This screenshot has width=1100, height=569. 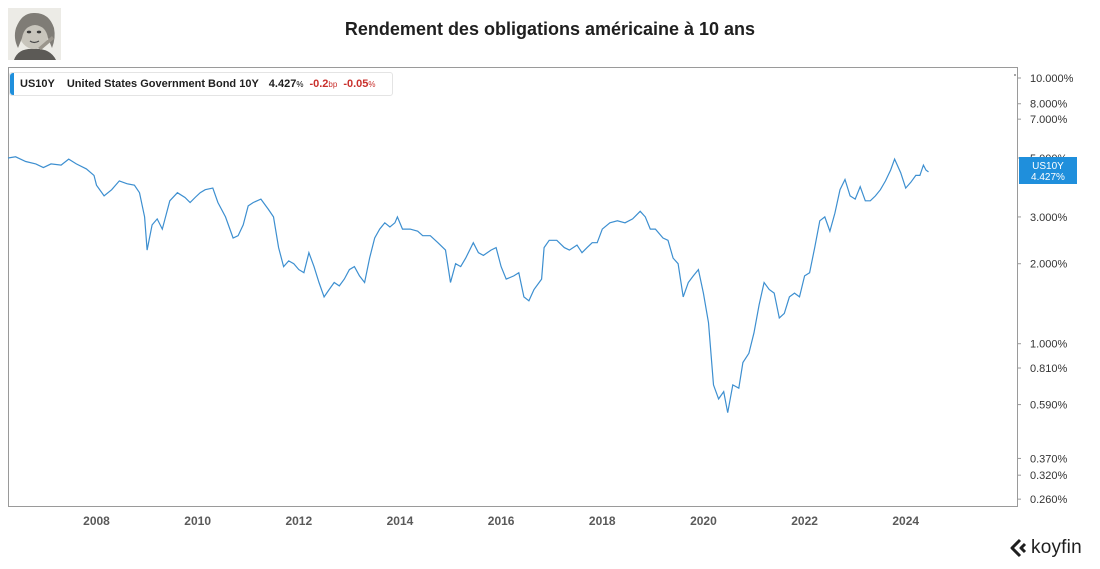 What do you see at coordinates (1049, 105) in the screenshot?
I see `y-tick-label: 8.000%` at bounding box center [1049, 105].